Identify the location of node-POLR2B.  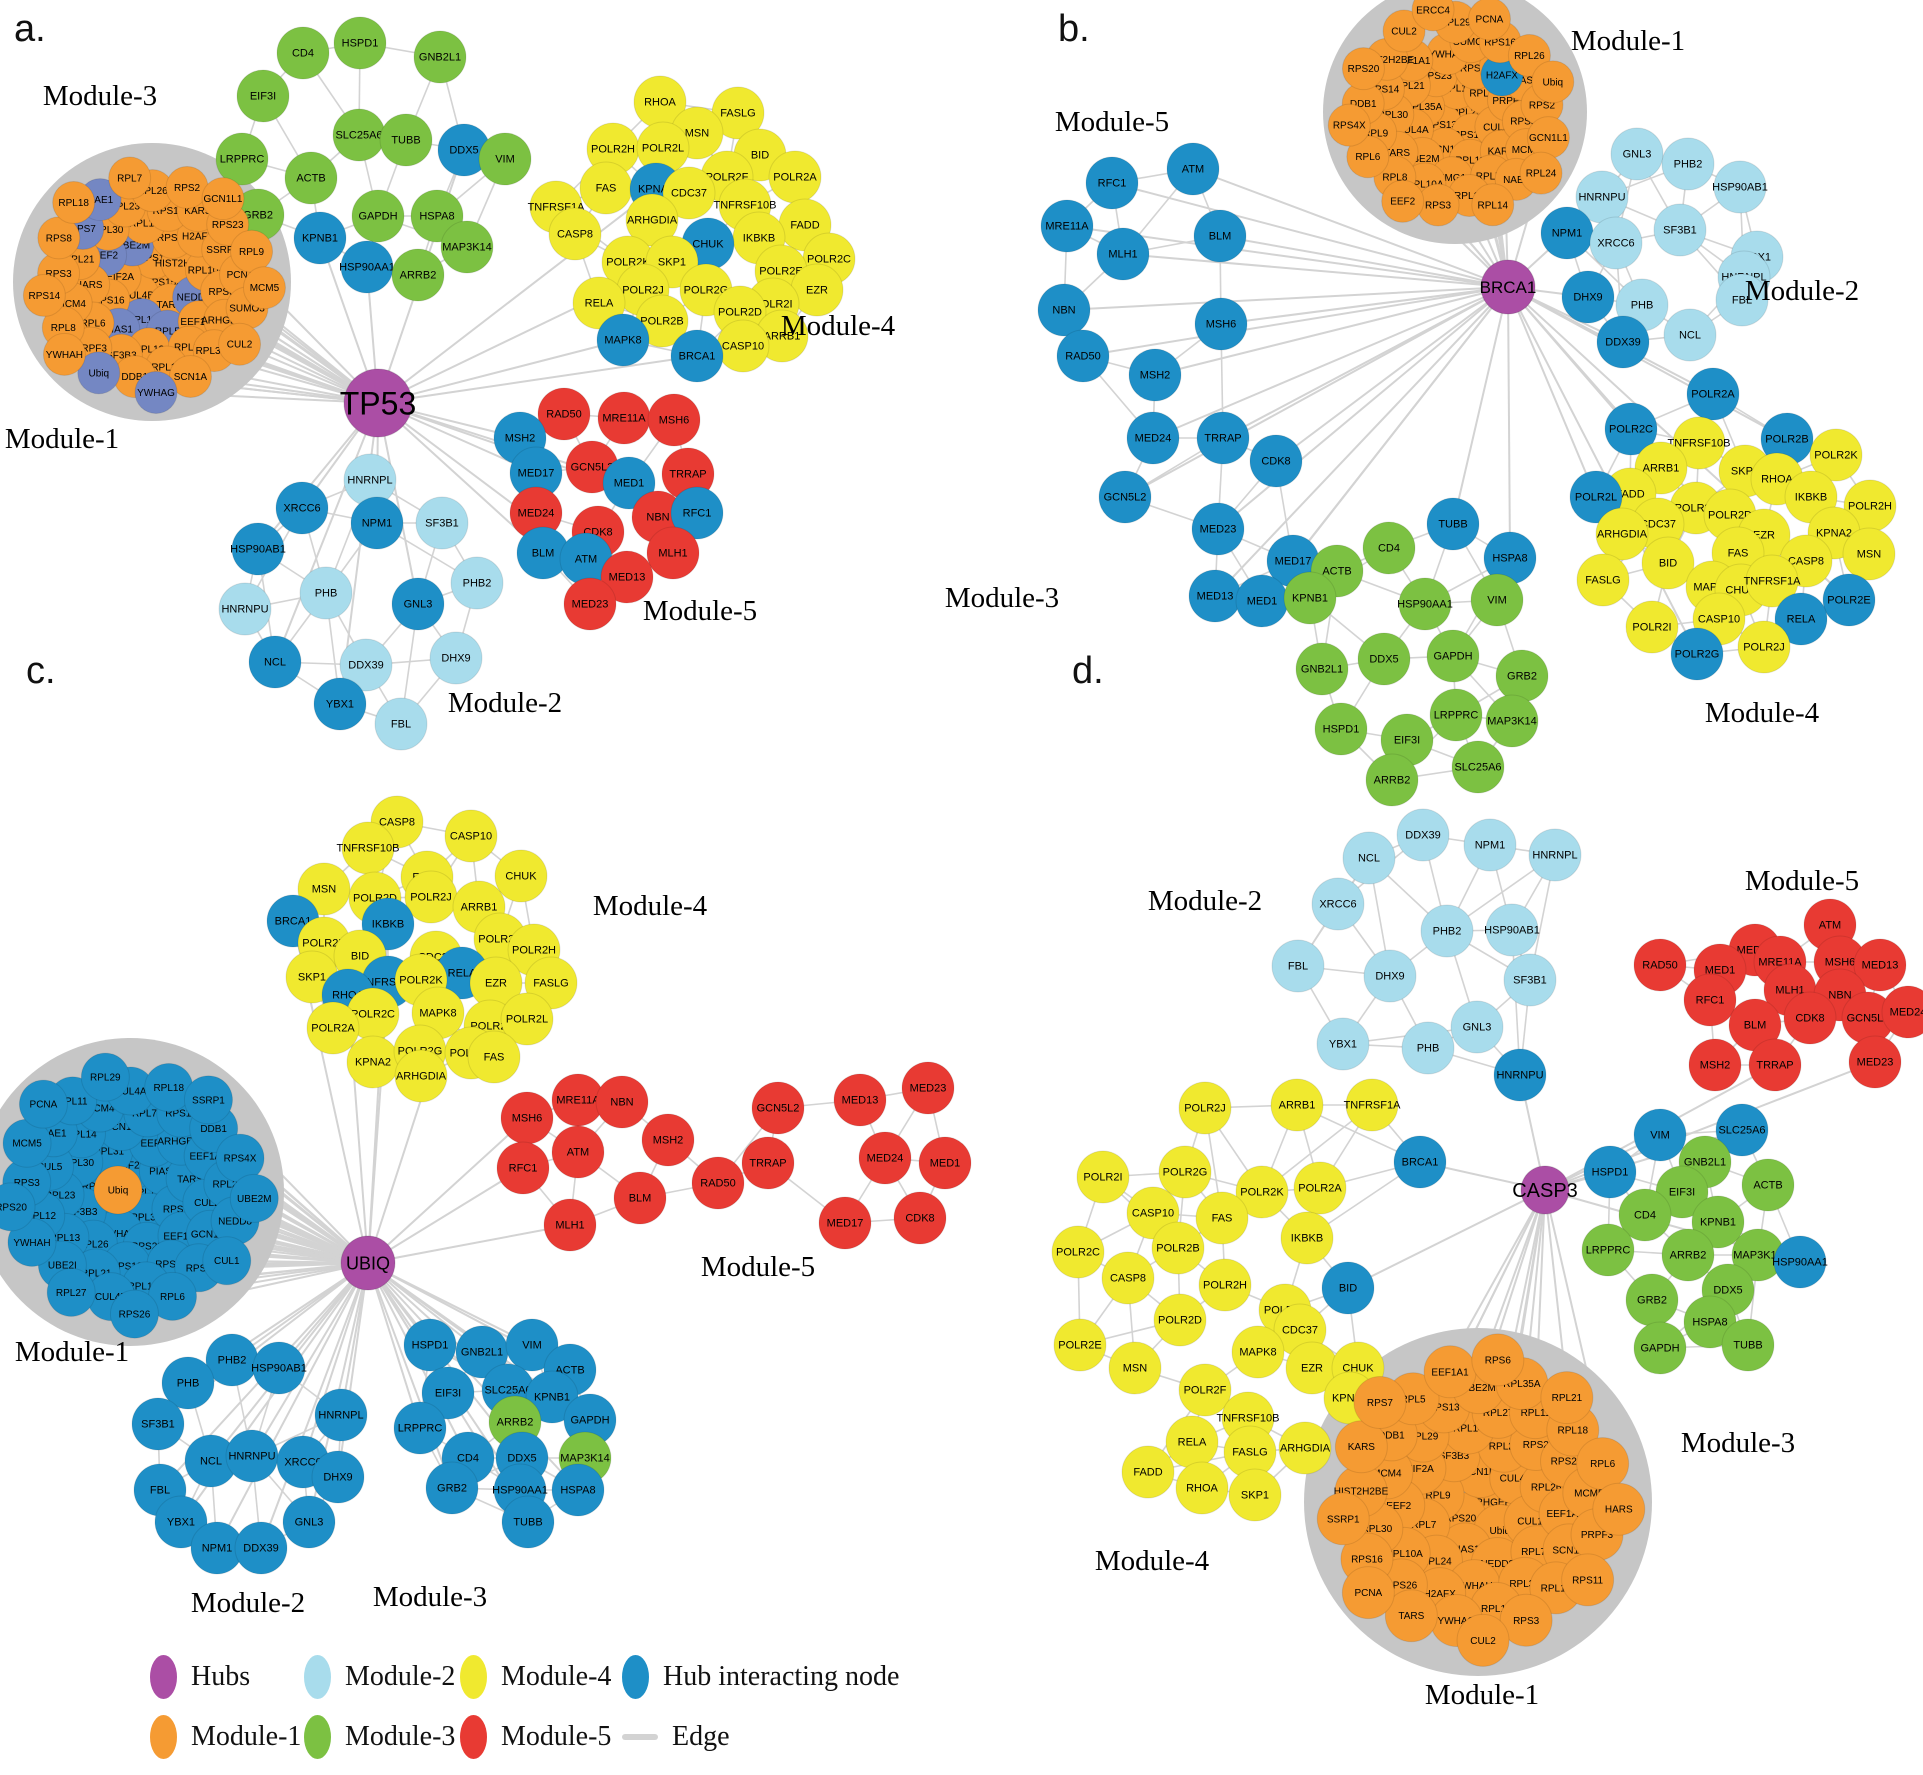
(1178, 1248).